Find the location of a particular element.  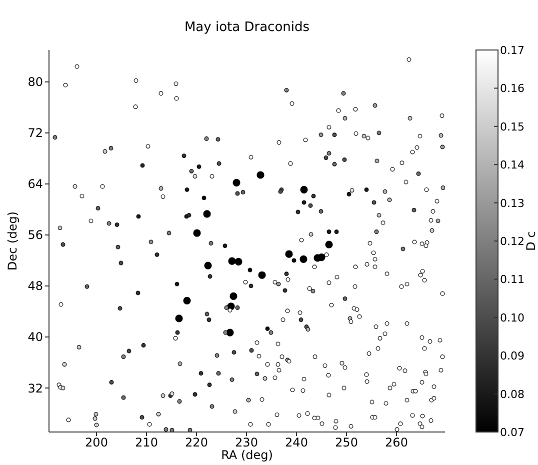

x-axis-title: RA (deg) is located at coordinates (247, 455).